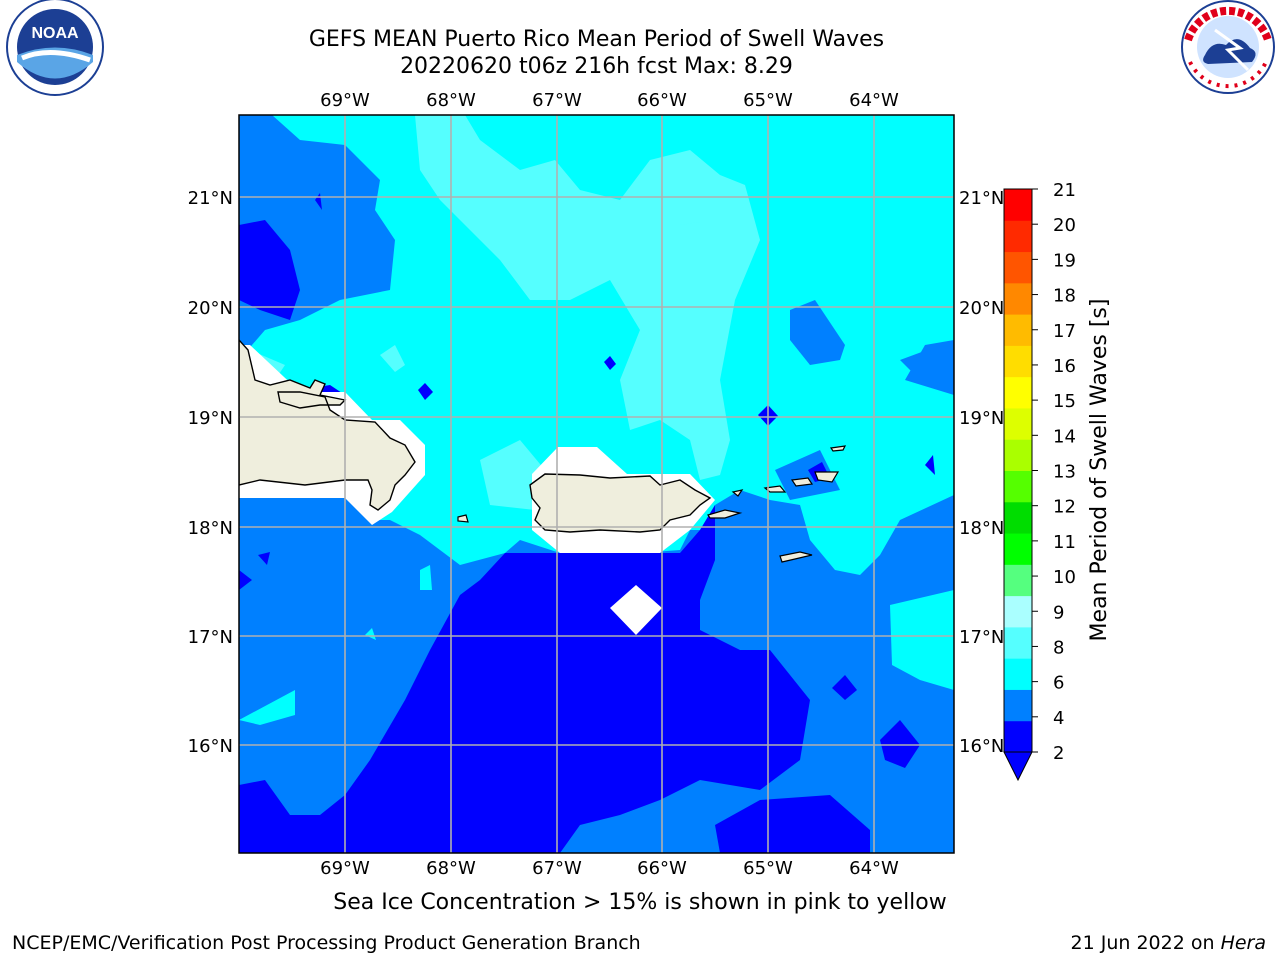 The image size is (1280, 960). What do you see at coordinates (620, 503) in the screenshot?
I see `puerto-rico-land` at bounding box center [620, 503].